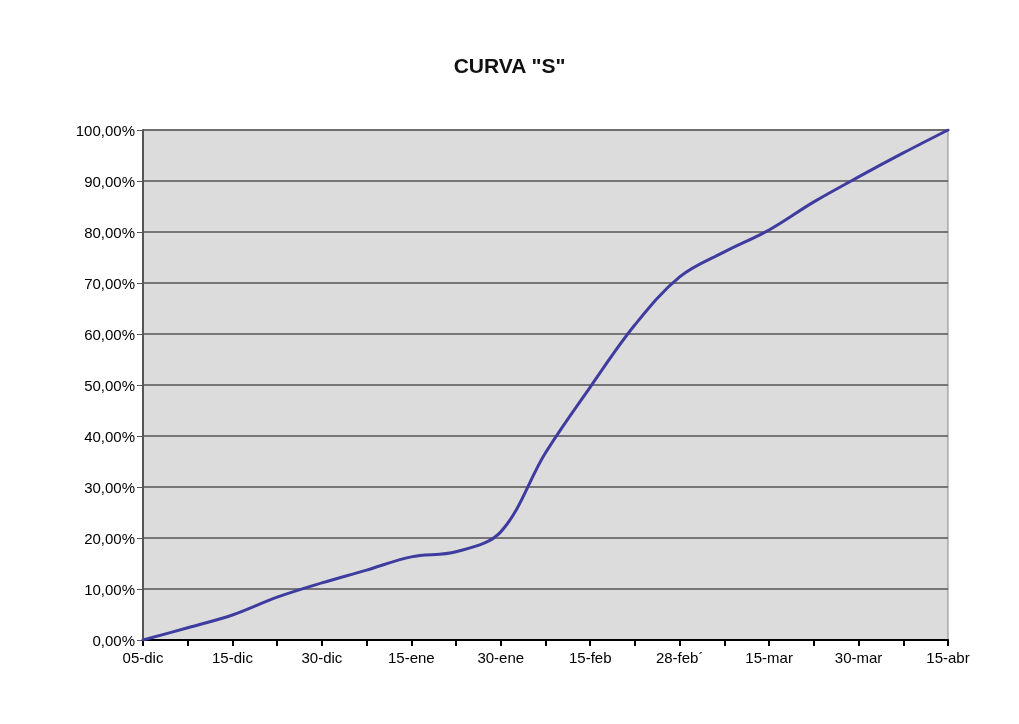 The width and height of the screenshot is (1019, 724). I want to click on x-tick-label: 05-dic, so click(143, 657).